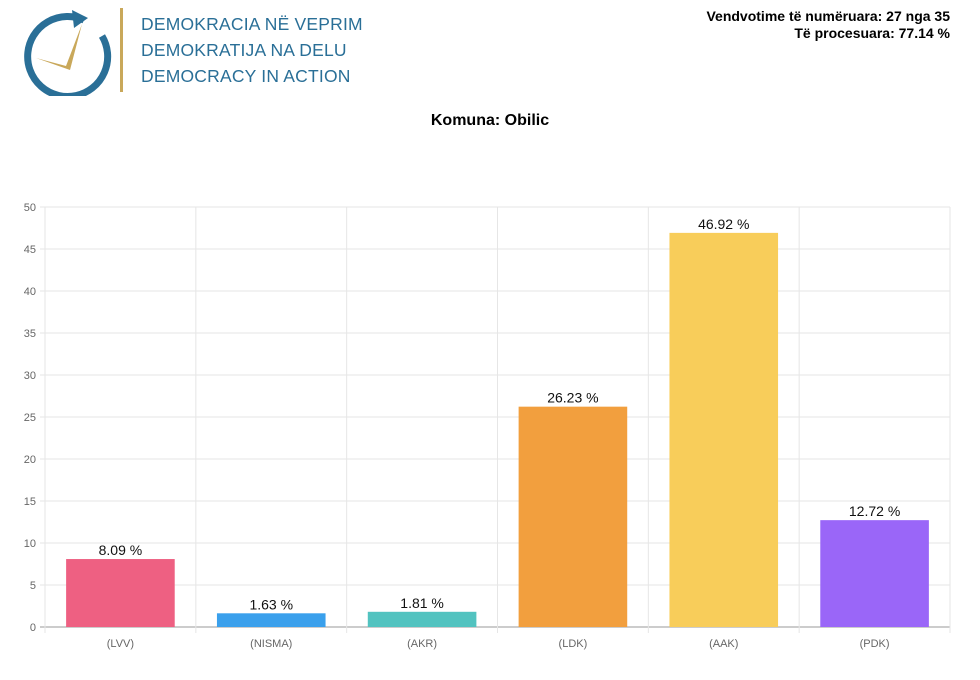 Image resolution: width=980 pixels, height=680 pixels. Describe the element at coordinates (723, 224) in the screenshot. I see `data-label: 46.92 %` at that location.